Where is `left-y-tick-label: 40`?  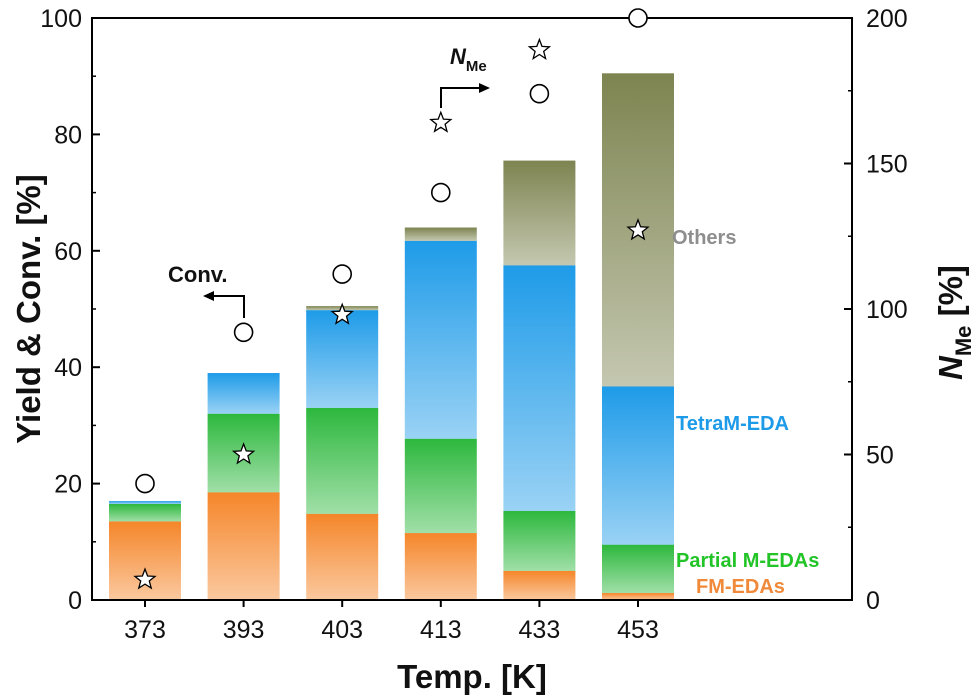 left-y-tick-label: 40 is located at coordinates (68, 368).